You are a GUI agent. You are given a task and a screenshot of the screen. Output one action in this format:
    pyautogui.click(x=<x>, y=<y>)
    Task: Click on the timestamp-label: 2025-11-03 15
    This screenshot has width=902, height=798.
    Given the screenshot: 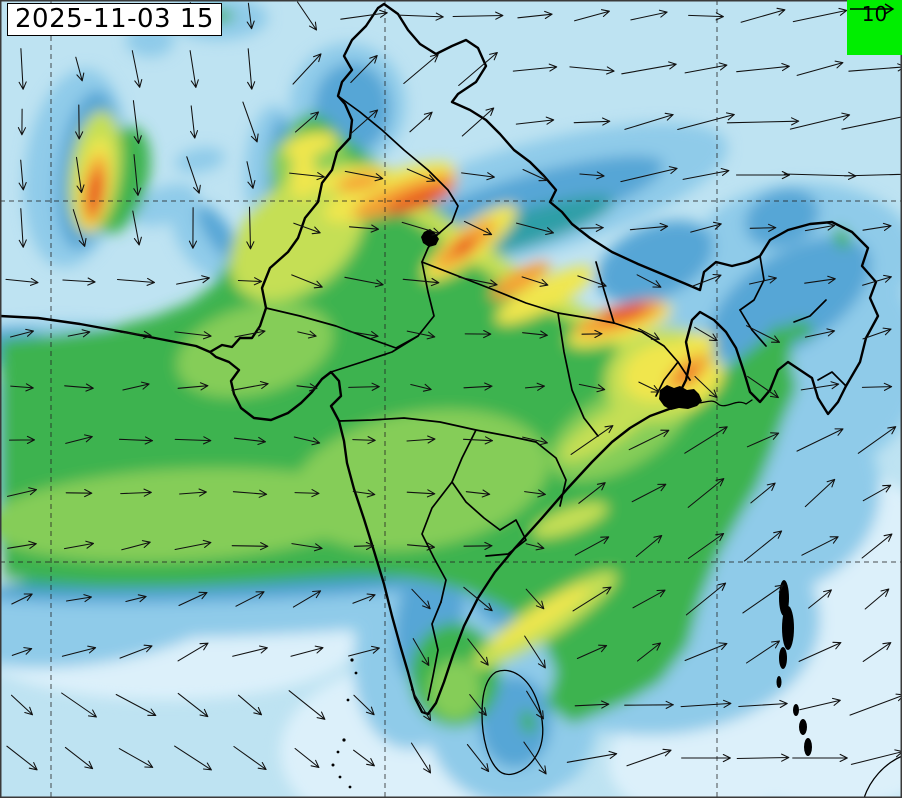 What is the action you would take?
    pyautogui.click(x=114, y=19)
    